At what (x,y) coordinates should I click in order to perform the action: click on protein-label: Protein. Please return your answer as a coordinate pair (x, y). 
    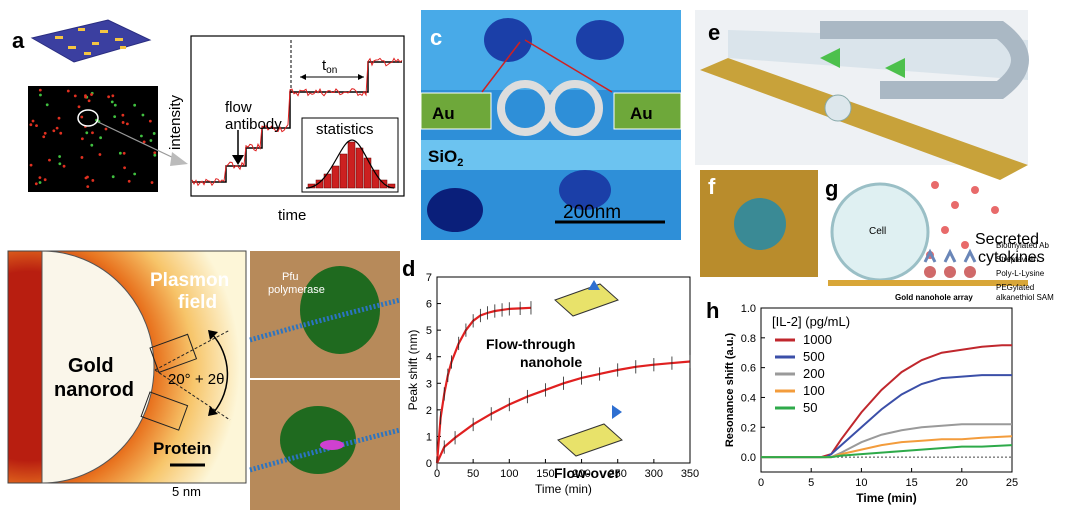
    Looking at the image, I should click on (182, 448).